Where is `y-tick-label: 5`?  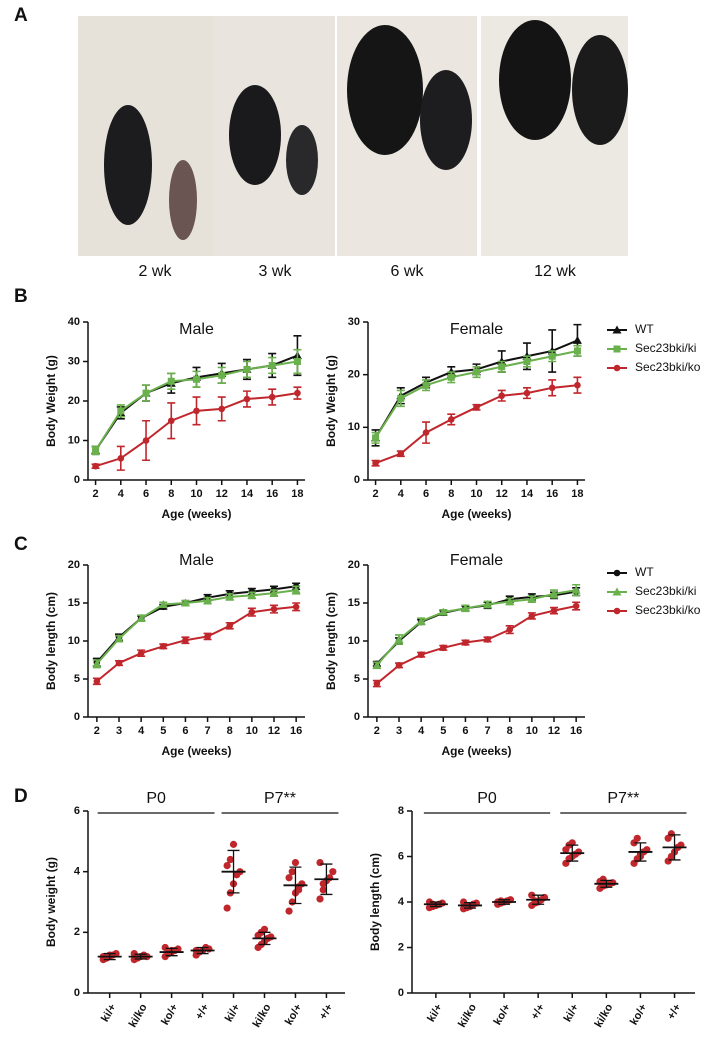 y-tick-label: 5 is located at coordinates (77, 679).